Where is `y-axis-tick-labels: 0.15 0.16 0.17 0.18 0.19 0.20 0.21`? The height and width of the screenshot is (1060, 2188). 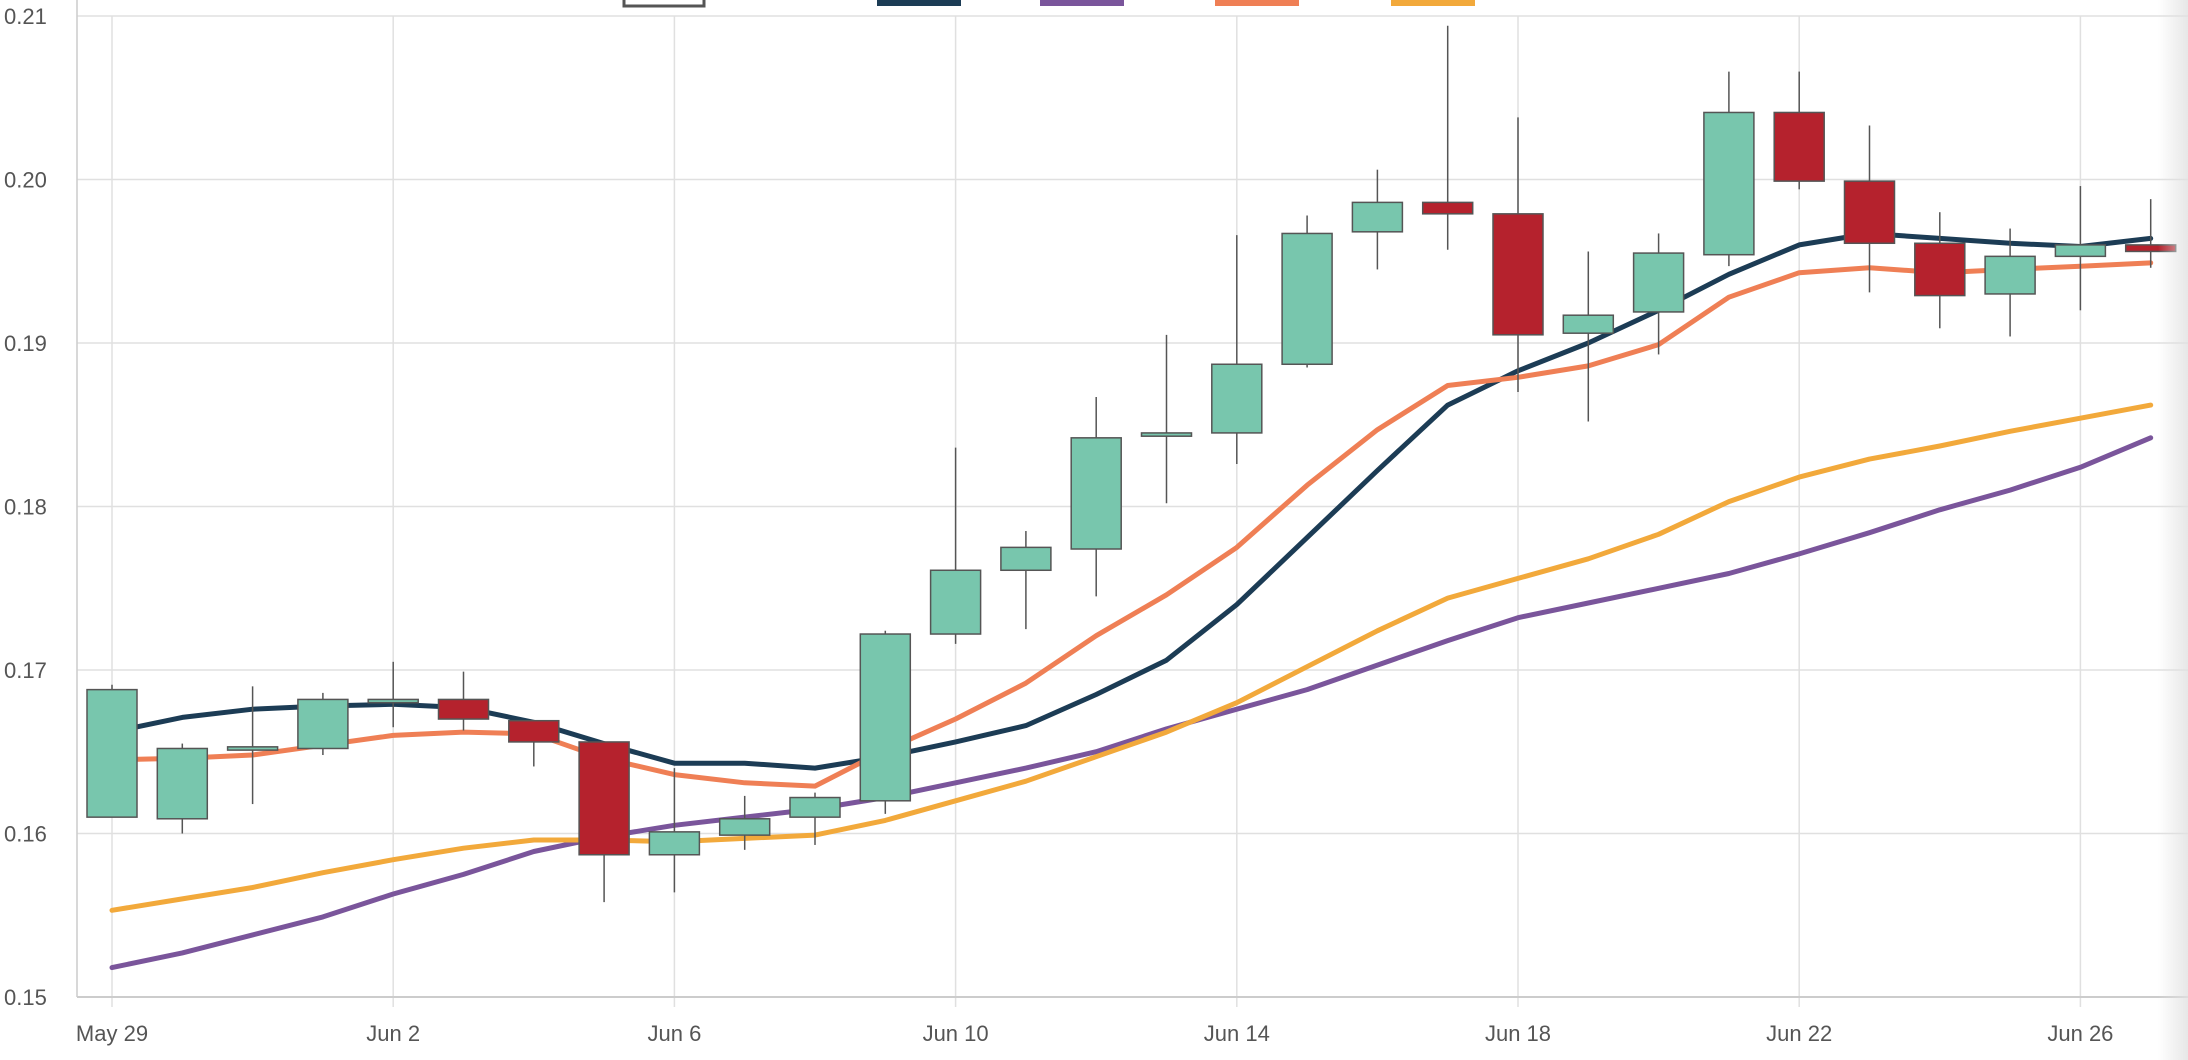 y-axis-tick-labels: 0.15 0.16 0.17 0.18 0.19 0.20 0.21 is located at coordinates (25, 507).